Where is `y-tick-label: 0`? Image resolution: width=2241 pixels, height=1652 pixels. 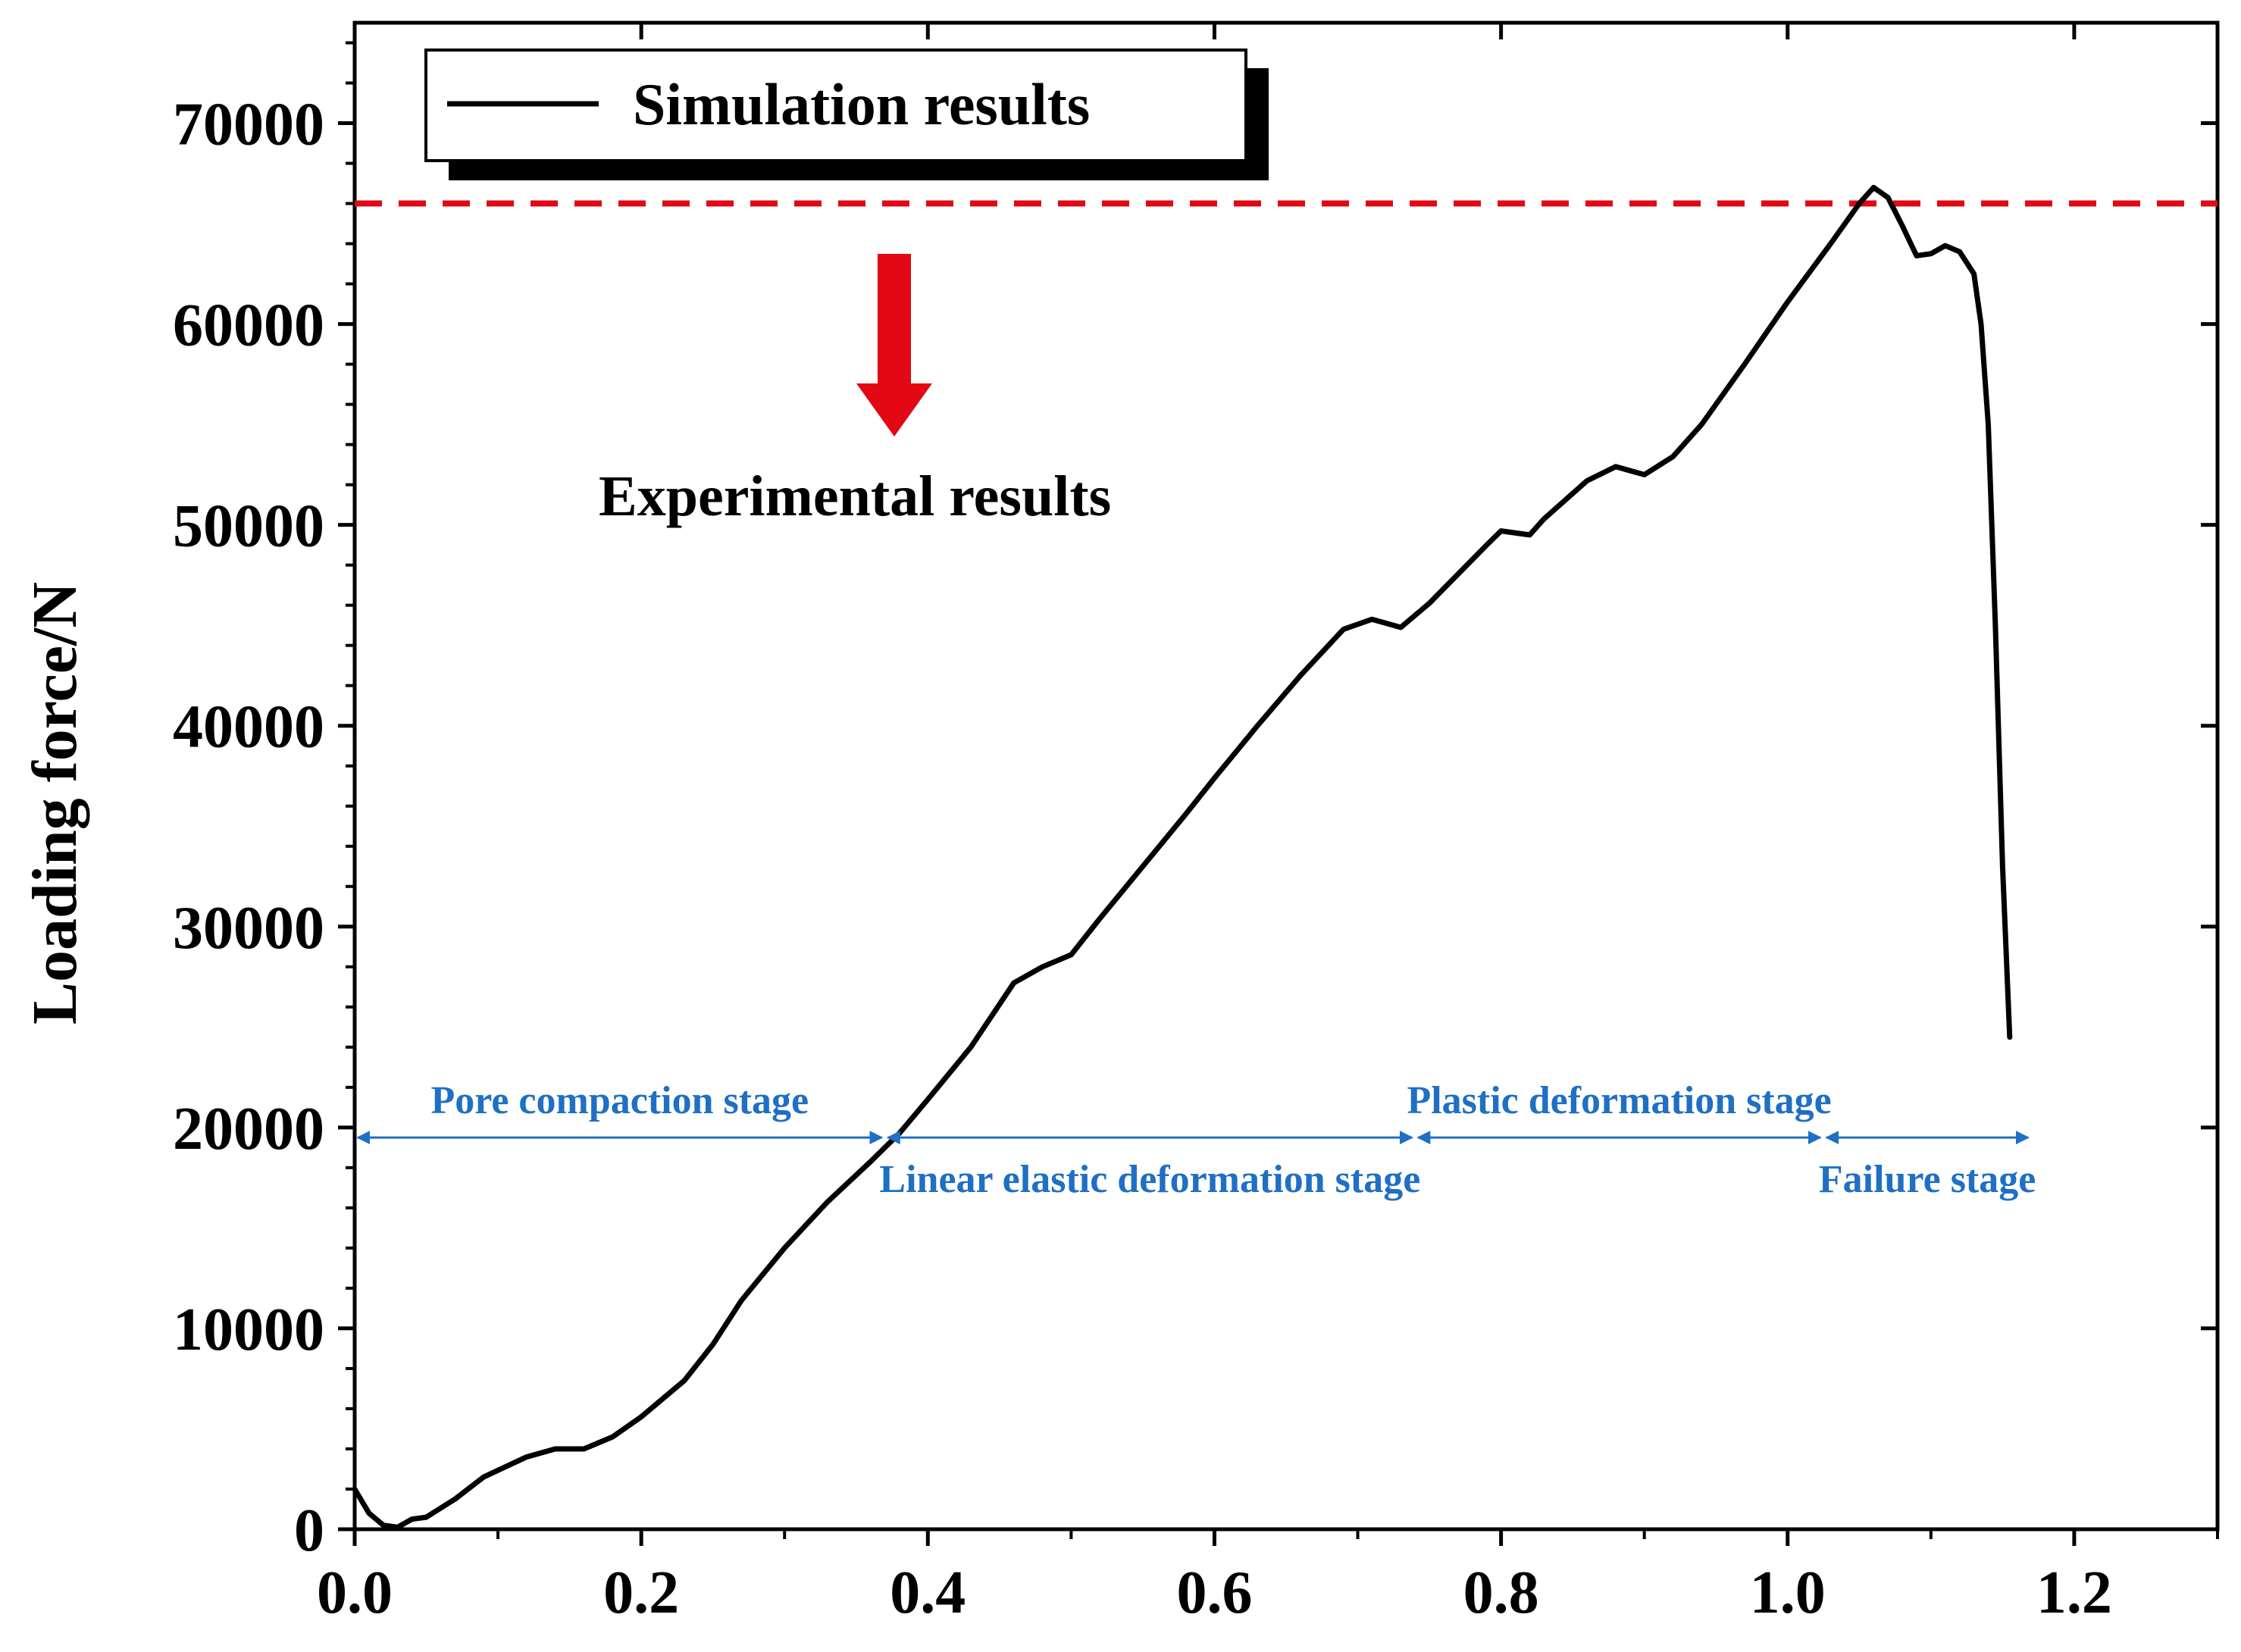
y-tick-label: 0 is located at coordinates (309, 1530).